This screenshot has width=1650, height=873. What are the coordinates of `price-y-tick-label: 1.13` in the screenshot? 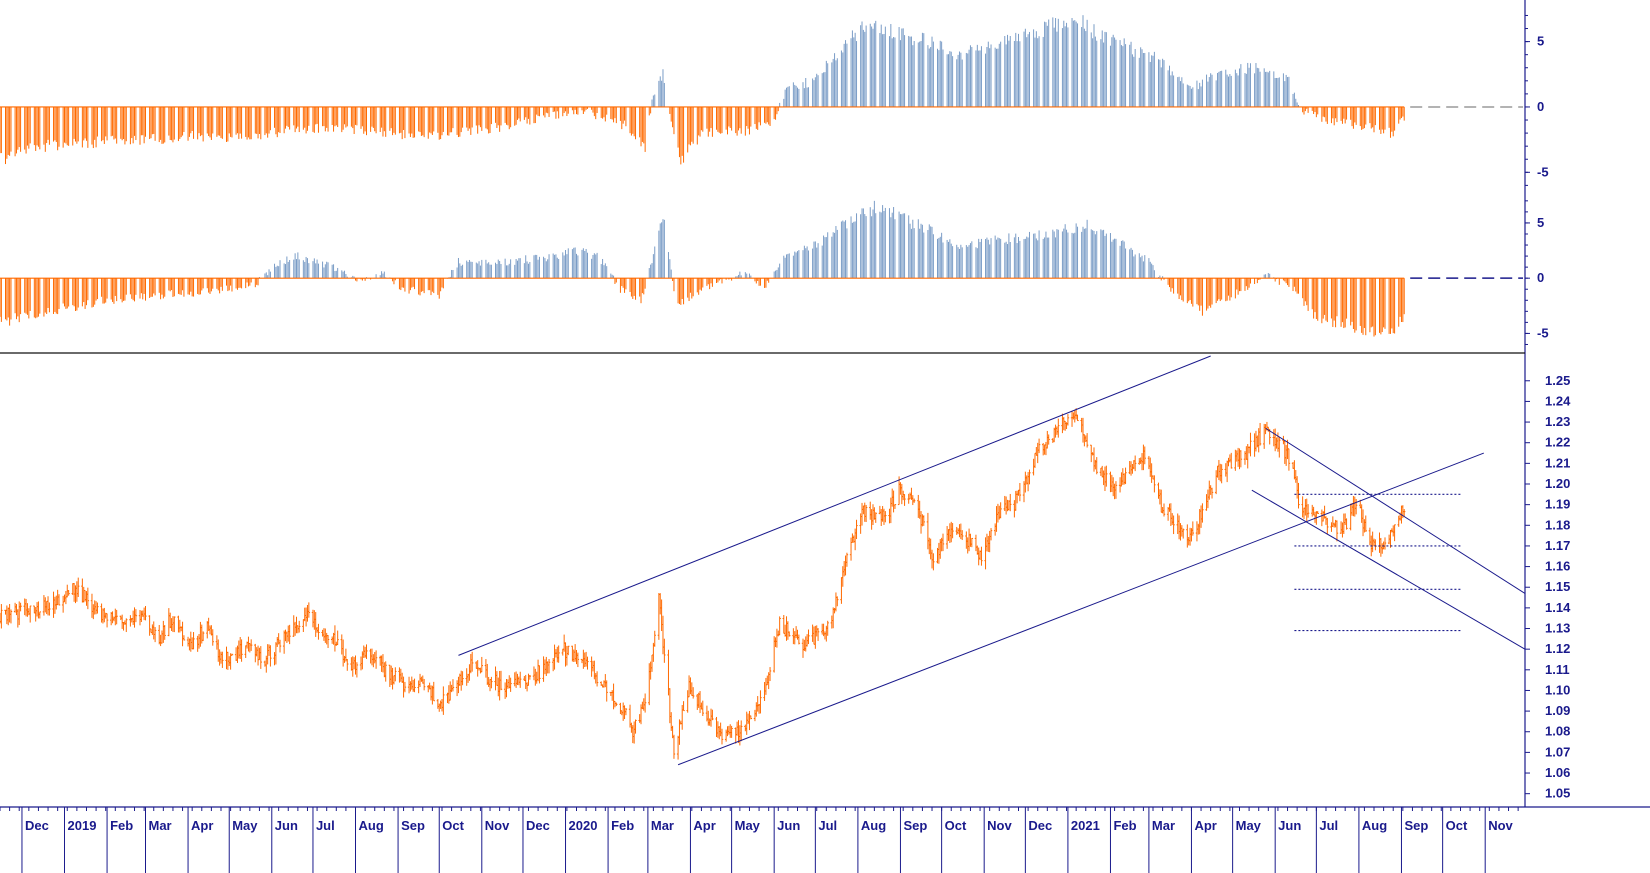 It's located at (1557, 628).